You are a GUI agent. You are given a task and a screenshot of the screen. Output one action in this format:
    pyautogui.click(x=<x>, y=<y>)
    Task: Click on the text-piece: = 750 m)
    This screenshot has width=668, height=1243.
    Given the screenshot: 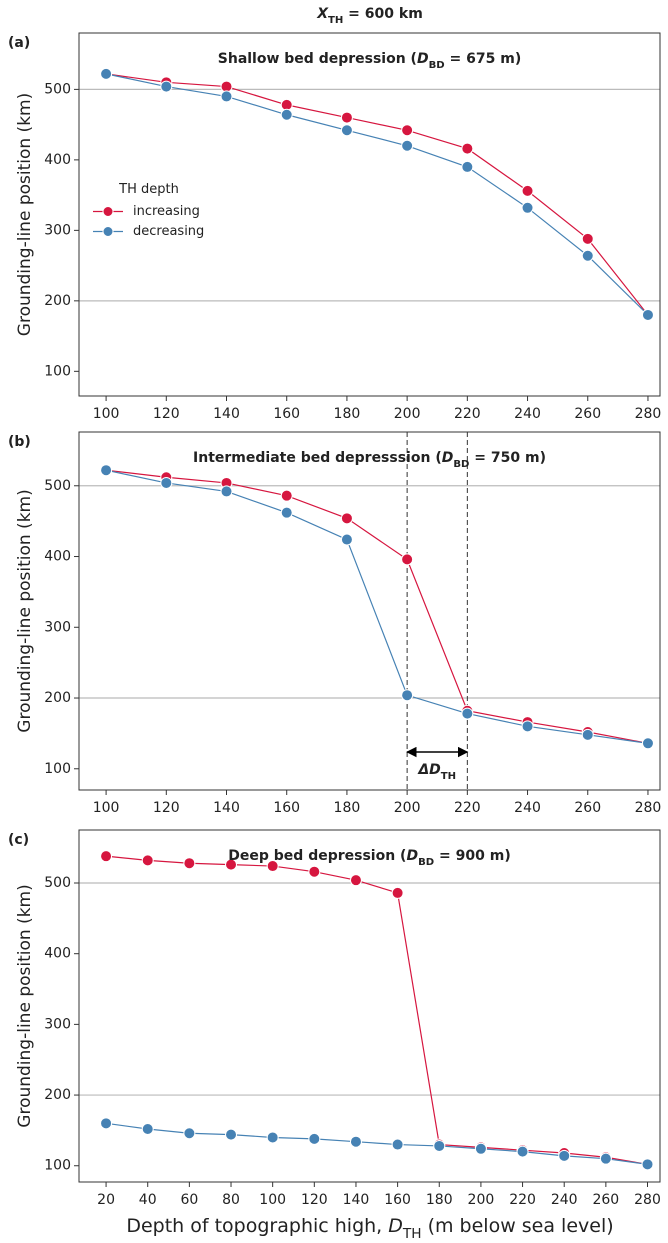 What is the action you would take?
    pyautogui.click(x=507, y=458)
    